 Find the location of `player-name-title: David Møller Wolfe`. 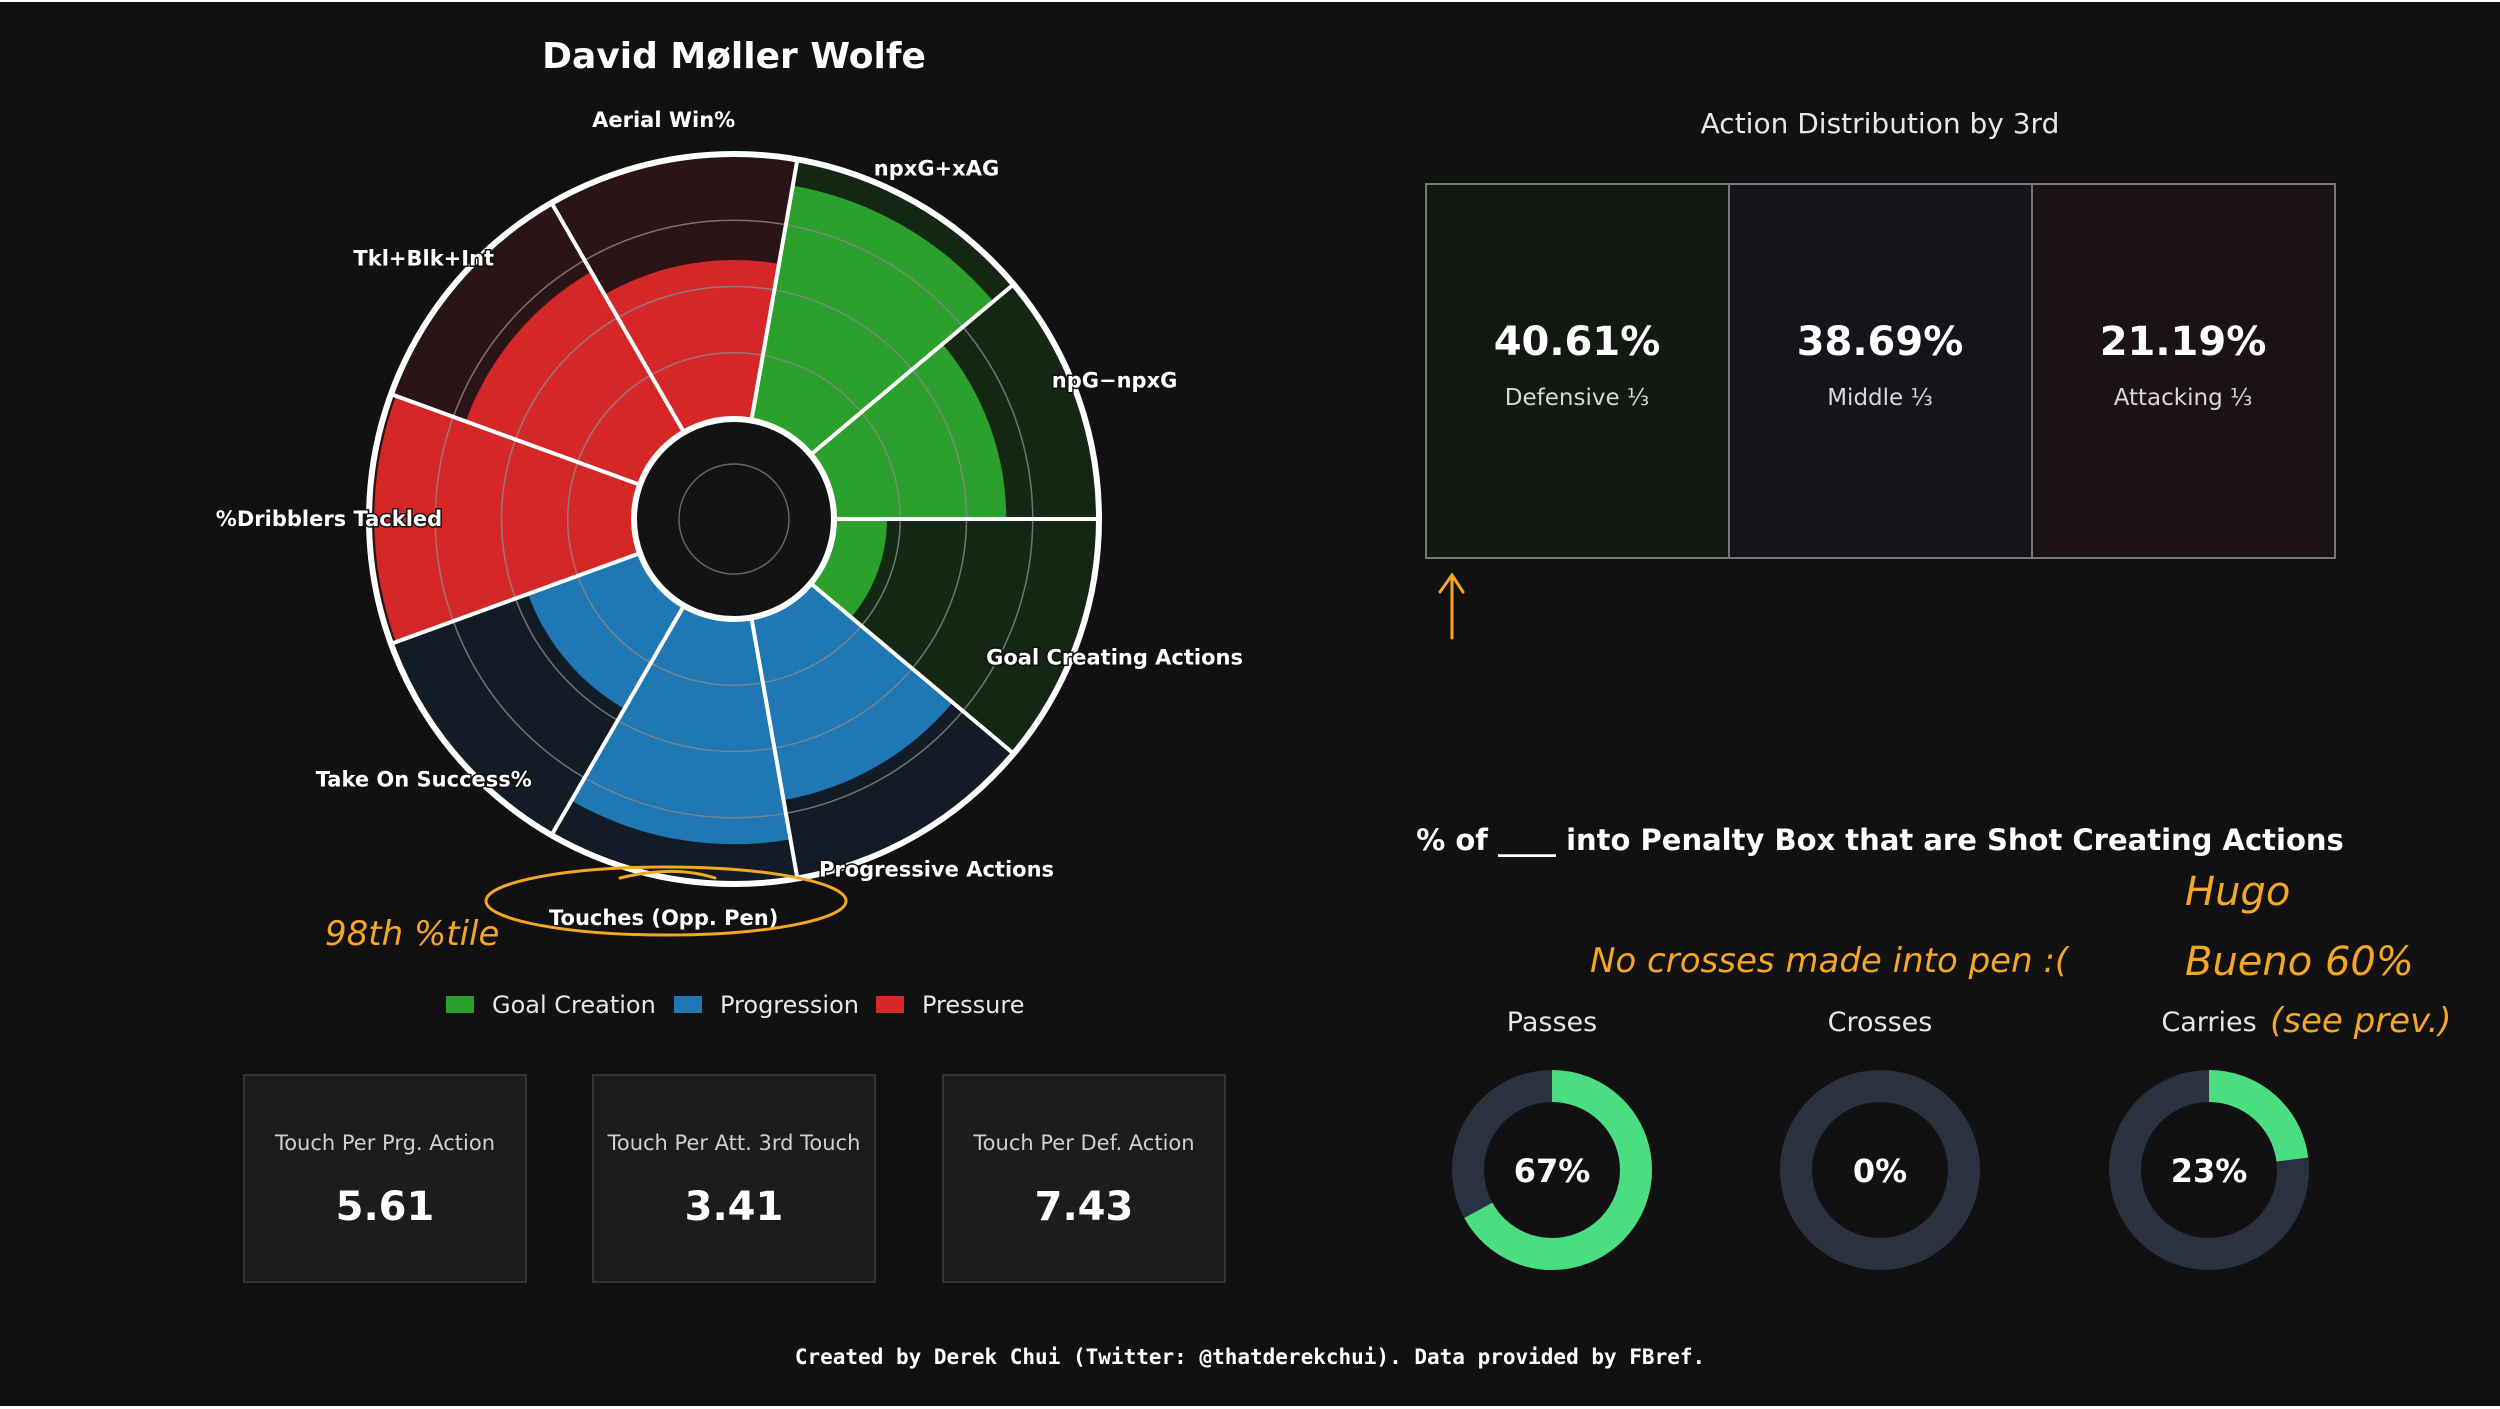

player-name-title: David Møller Wolfe is located at coordinates (734, 56).